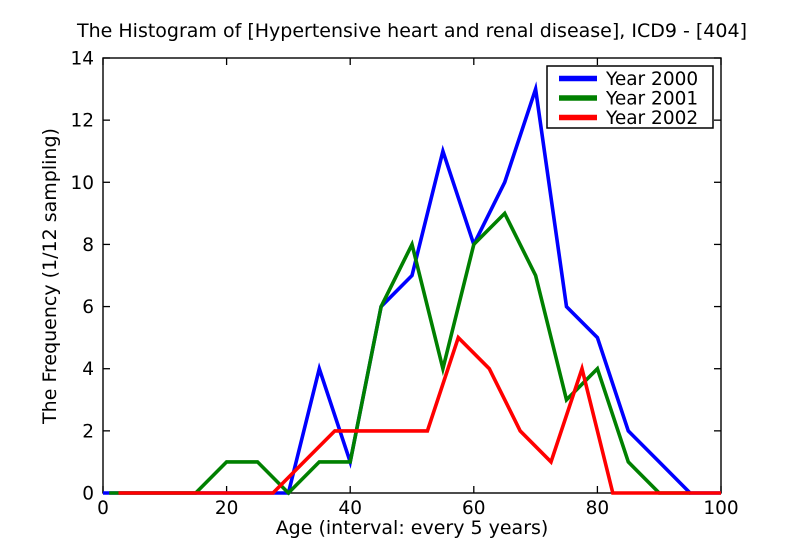 The height and width of the screenshot is (550, 800). I want to click on y-tick-label: 2, so click(88, 431).